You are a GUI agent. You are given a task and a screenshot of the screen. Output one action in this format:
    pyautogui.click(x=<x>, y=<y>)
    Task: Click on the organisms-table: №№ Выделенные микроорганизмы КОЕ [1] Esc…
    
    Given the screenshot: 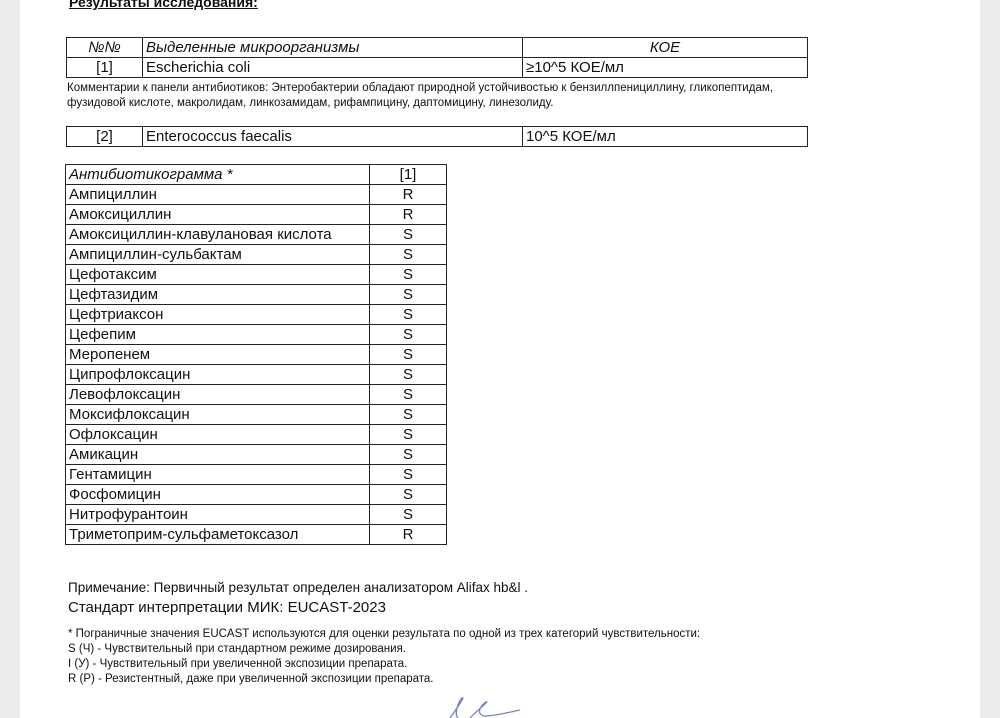 What is the action you would take?
    pyautogui.click(x=437, y=57)
    